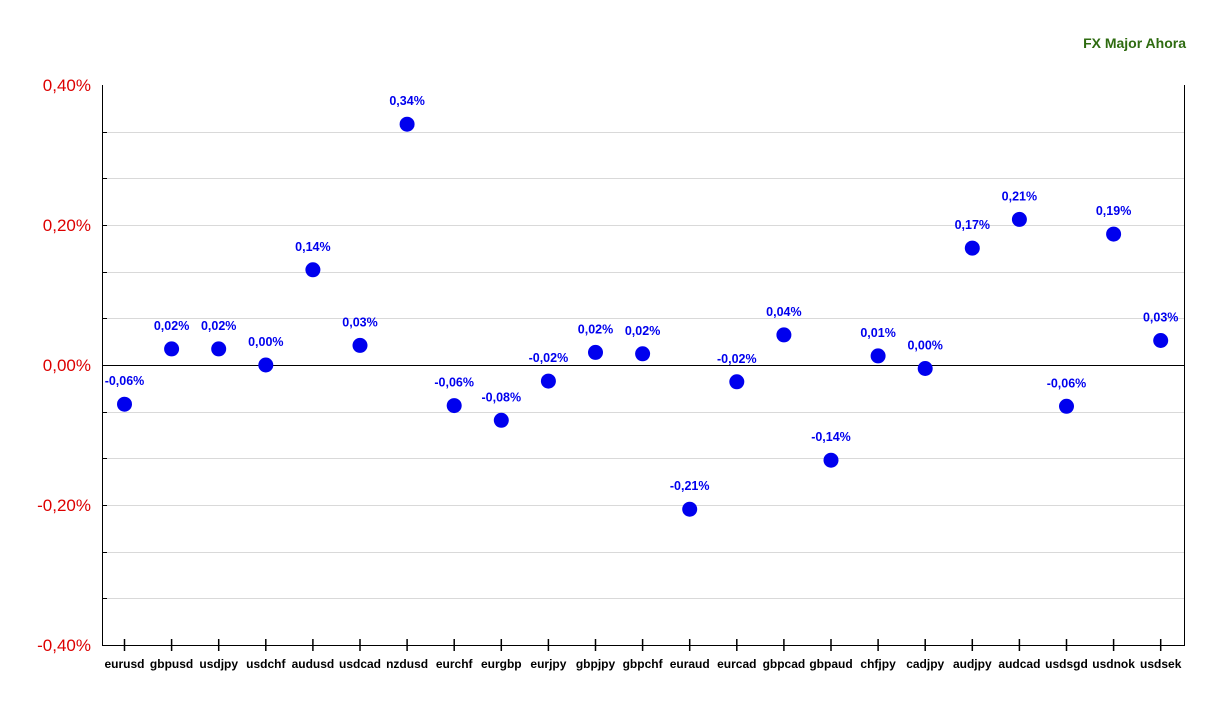  What do you see at coordinates (406, 101) in the screenshot?
I see `data-label: 0,34%` at bounding box center [406, 101].